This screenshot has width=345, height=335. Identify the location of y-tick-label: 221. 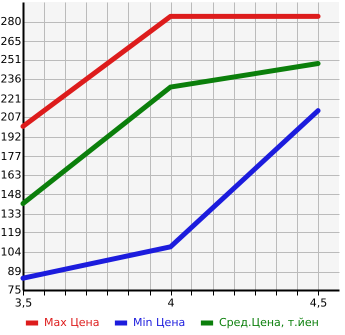
(11, 99).